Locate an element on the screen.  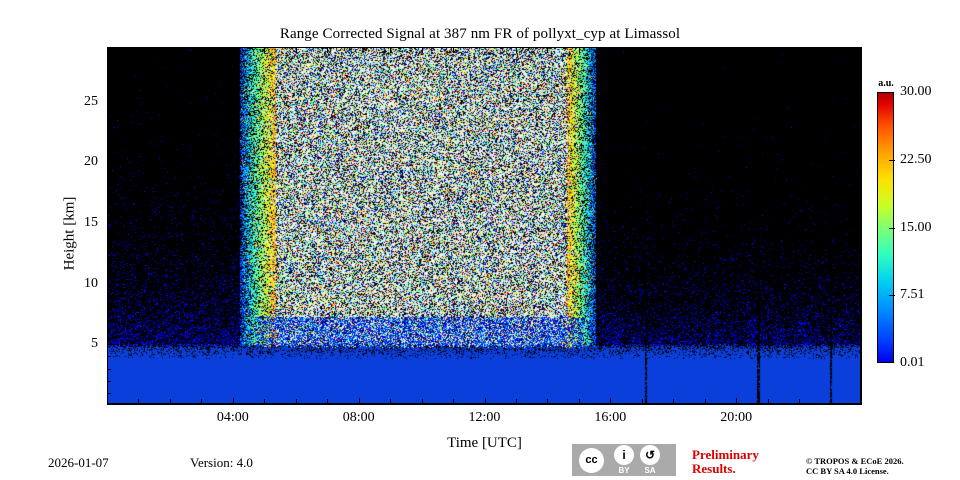
cc-logo-icon: cc is located at coordinates (591, 460).